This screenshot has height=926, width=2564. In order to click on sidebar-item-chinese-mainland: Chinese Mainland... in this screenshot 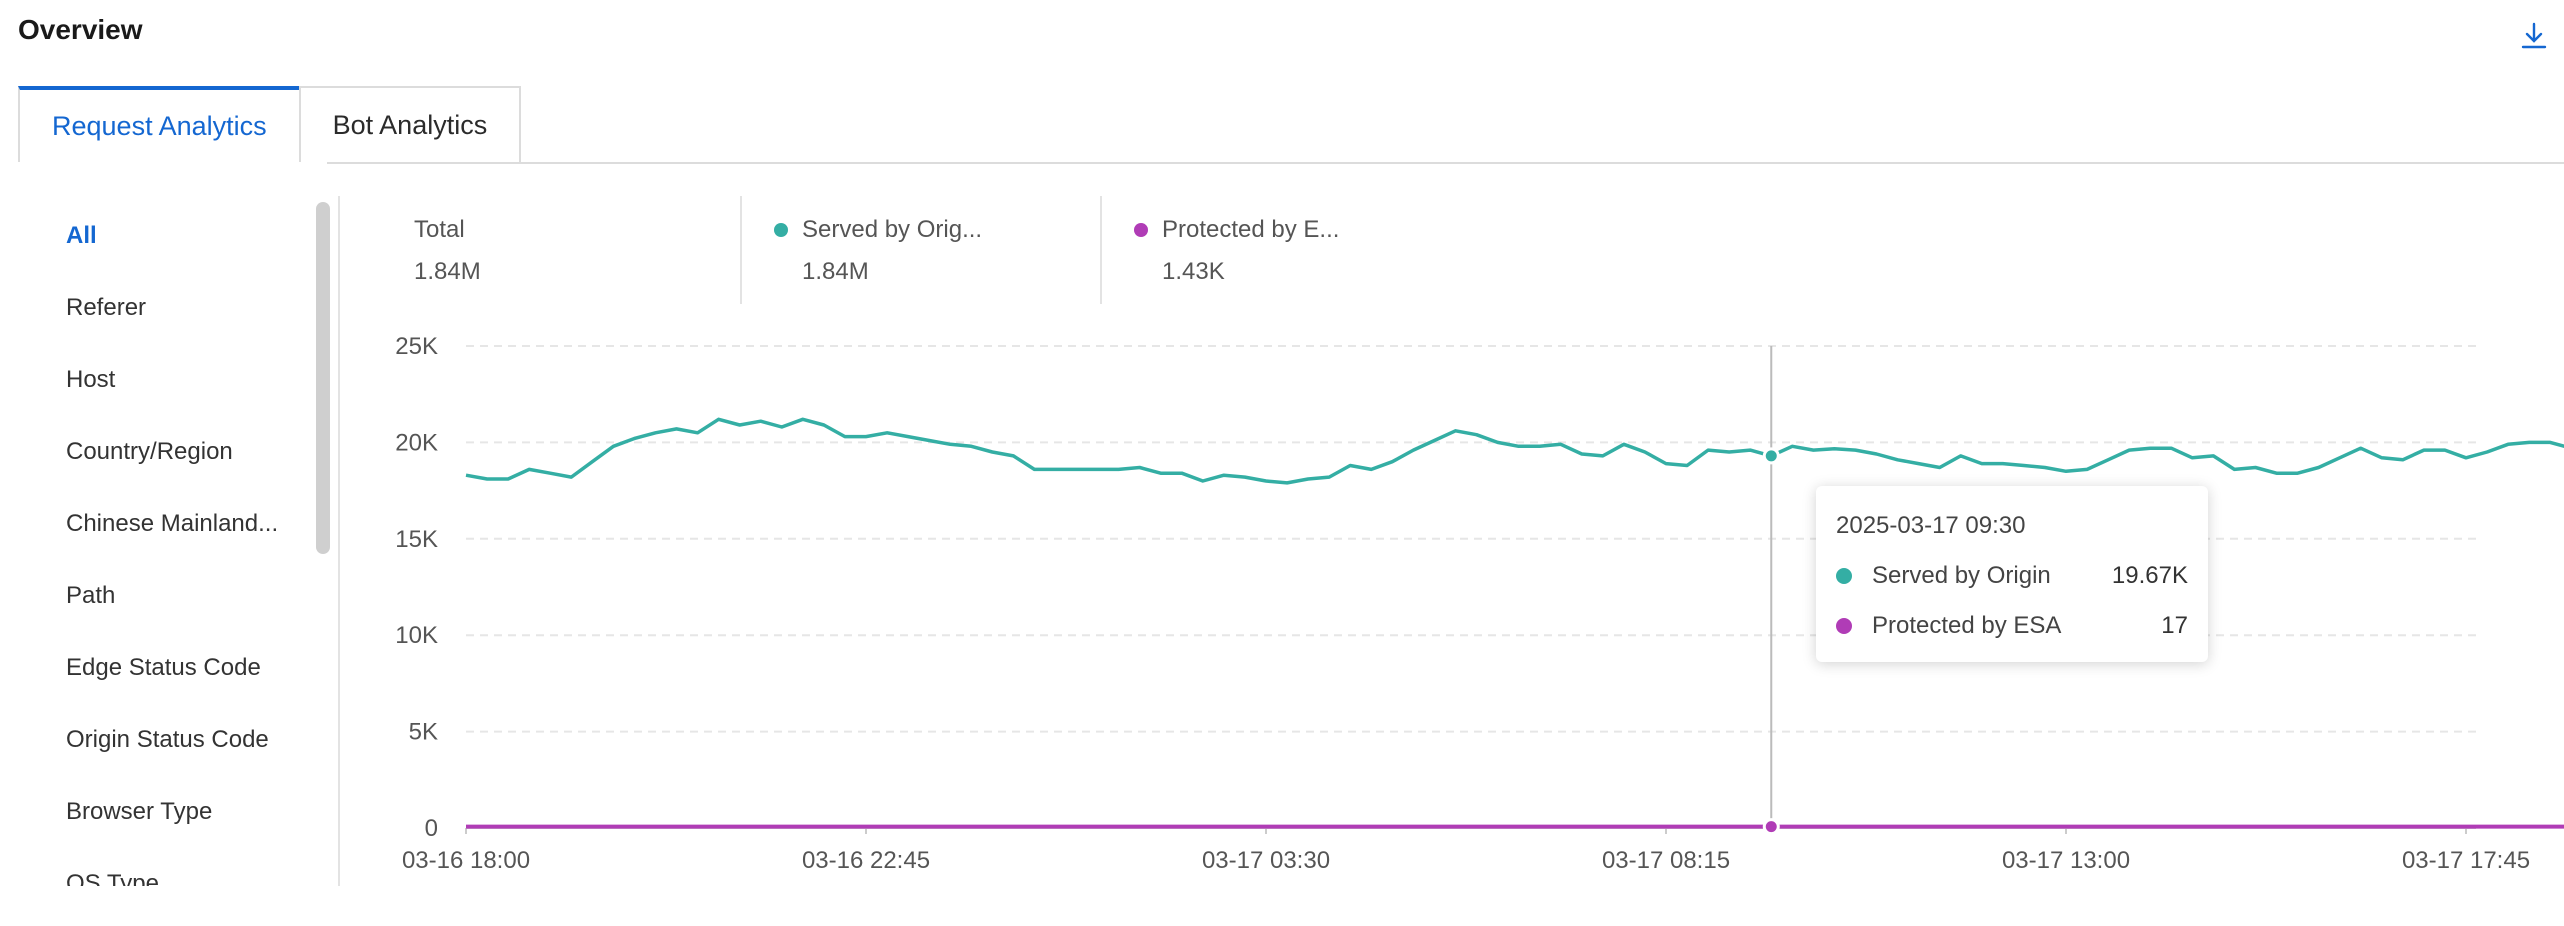, I will do `click(172, 523)`.